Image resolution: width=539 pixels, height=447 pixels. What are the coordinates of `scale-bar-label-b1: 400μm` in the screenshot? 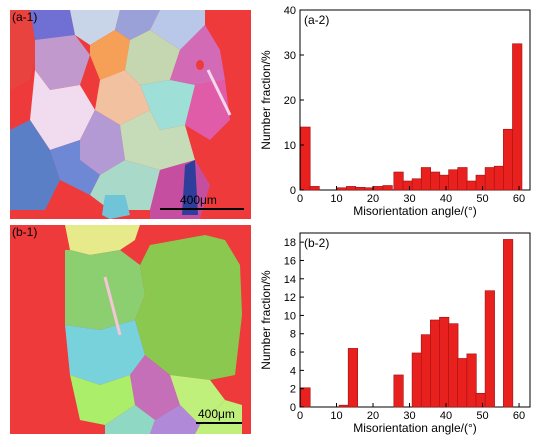 It's located at (216, 414).